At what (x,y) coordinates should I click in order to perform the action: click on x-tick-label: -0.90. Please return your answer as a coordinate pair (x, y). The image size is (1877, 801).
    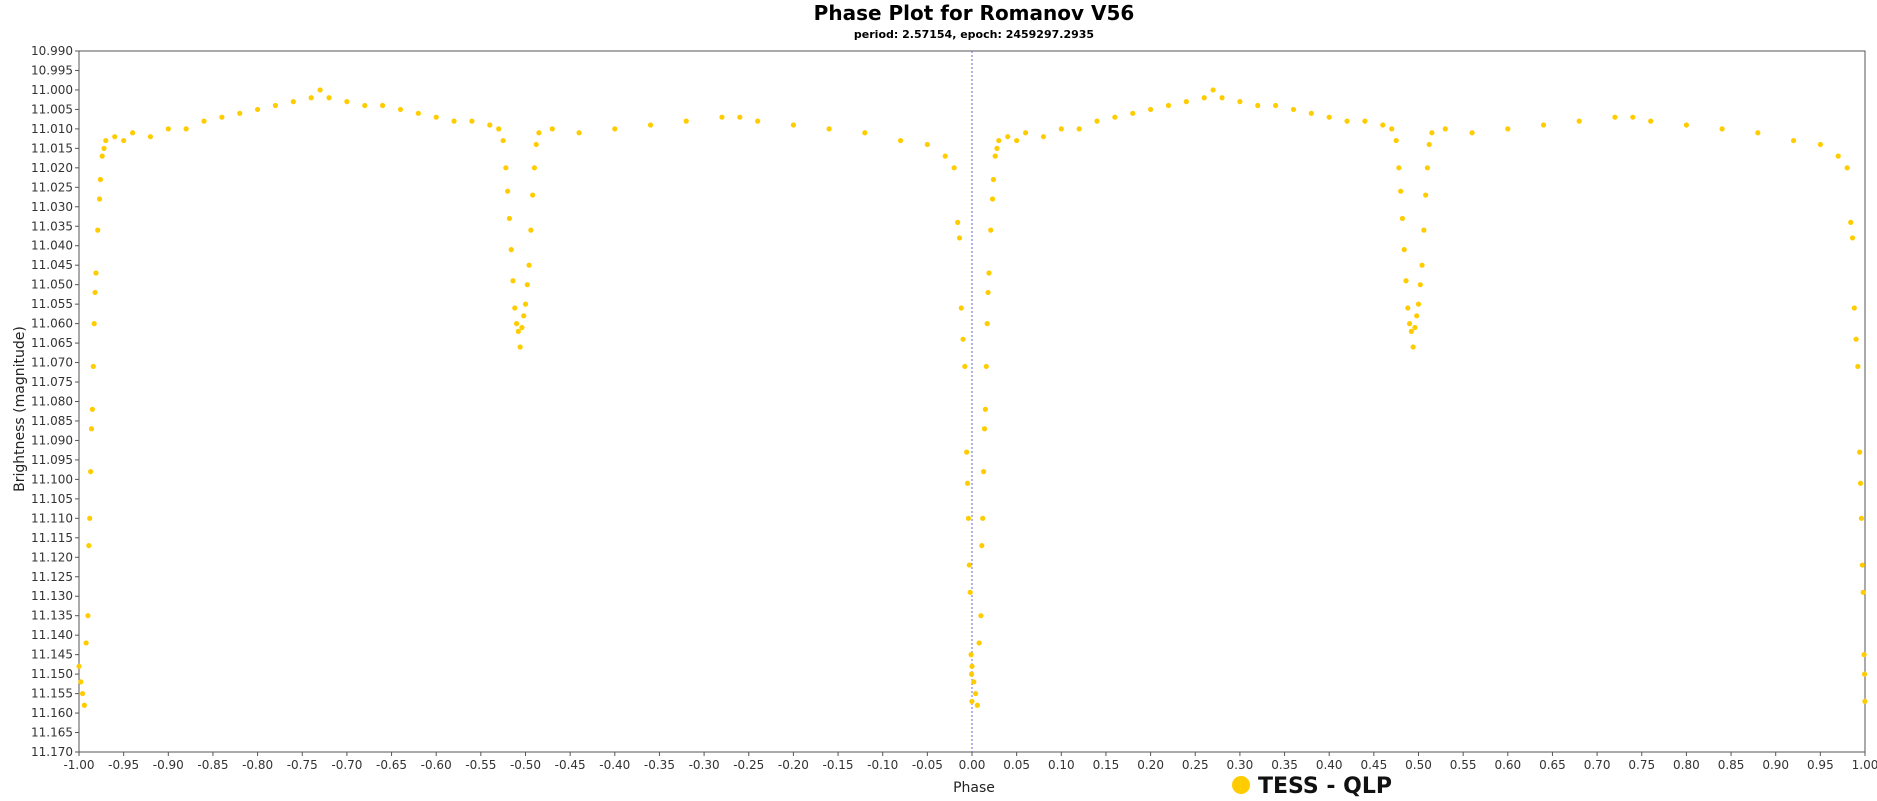
    Looking at the image, I should click on (168, 765).